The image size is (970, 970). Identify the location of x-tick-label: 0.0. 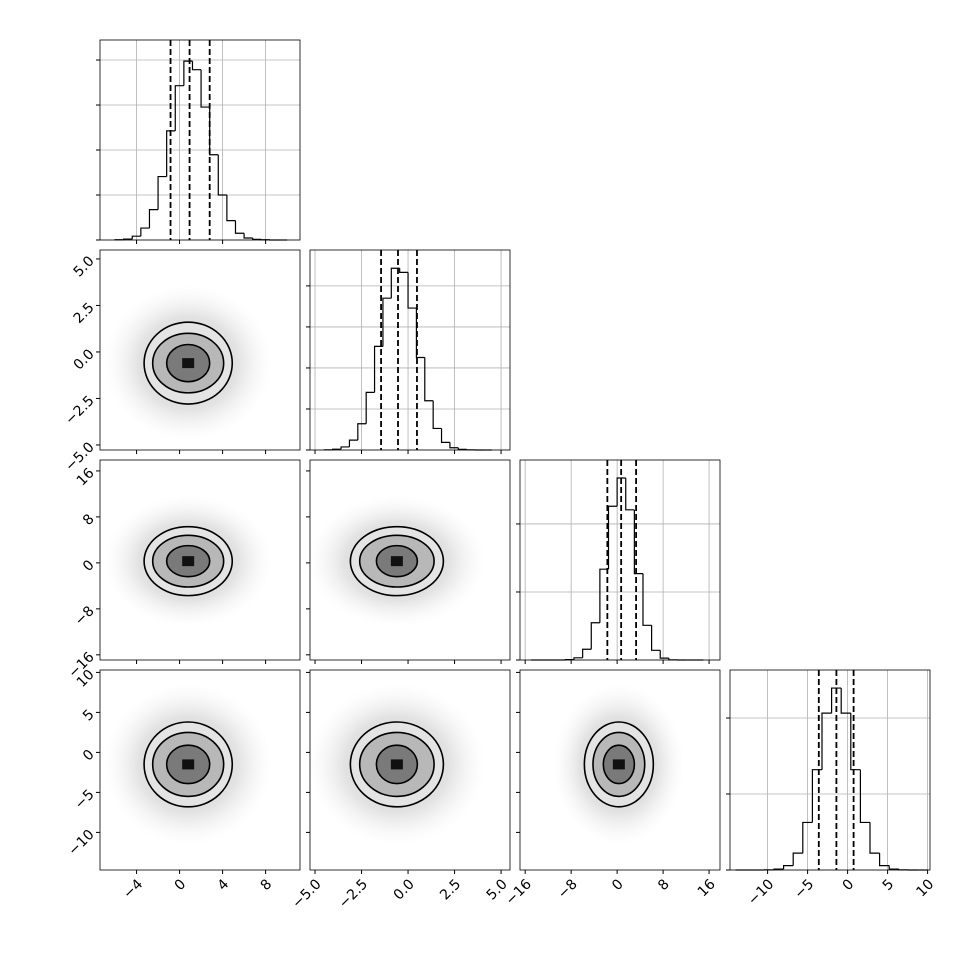
(404, 889).